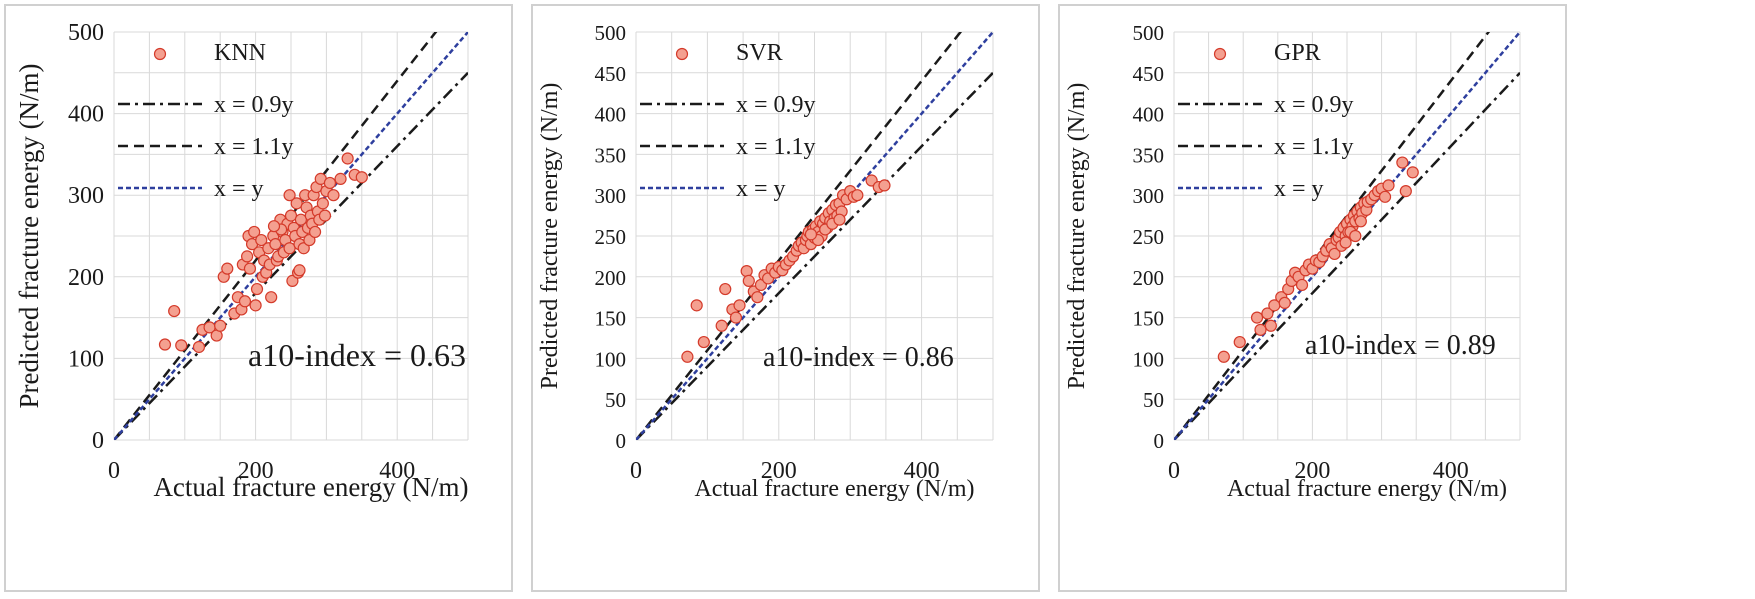 The image size is (1755, 599). I want to click on legend: KNN x = 0.9y x = 1.1y x = y, so click(206, 121).